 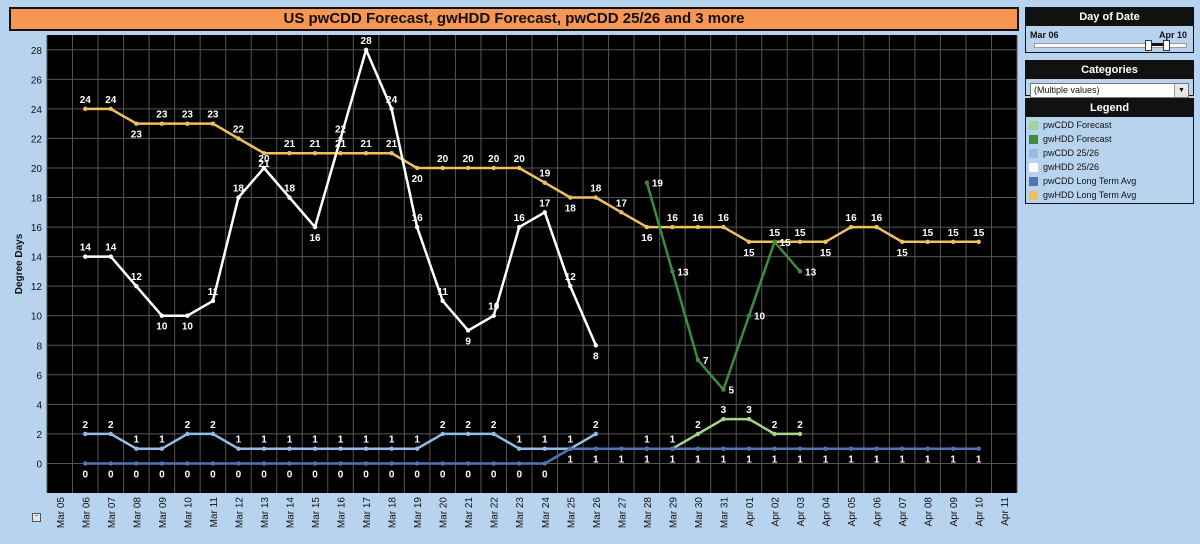 What do you see at coordinates (1109, 108) in the screenshot?
I see `legend-heading: Legend` at bounding box center [1109, 108].